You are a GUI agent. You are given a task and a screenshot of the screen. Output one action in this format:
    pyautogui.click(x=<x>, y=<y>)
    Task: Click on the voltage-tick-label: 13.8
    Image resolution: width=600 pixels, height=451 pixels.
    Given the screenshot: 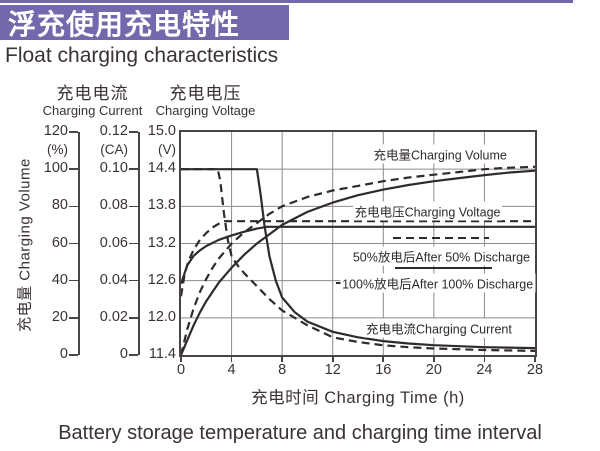 What is the action you would take?
    pyautogui.click(x=161, y=205)
    